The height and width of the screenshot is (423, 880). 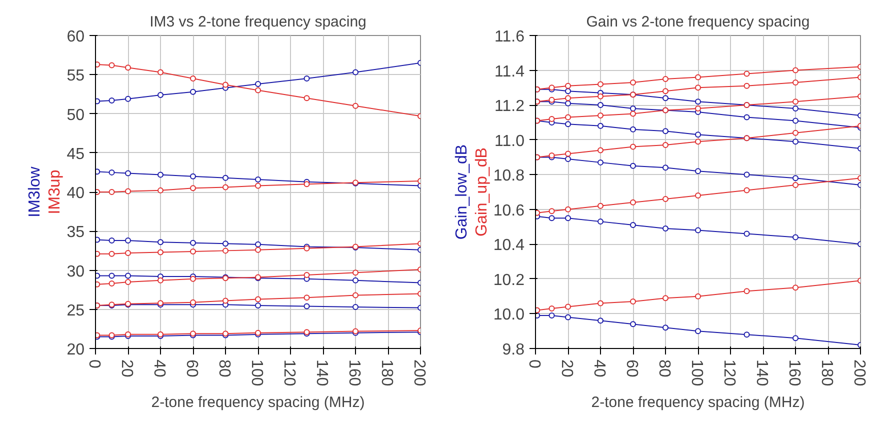 What do you see at coordinates (509, 245) in the screenshot?
I see `y-tick-label: 10.4` at bounding box center [509, 245].